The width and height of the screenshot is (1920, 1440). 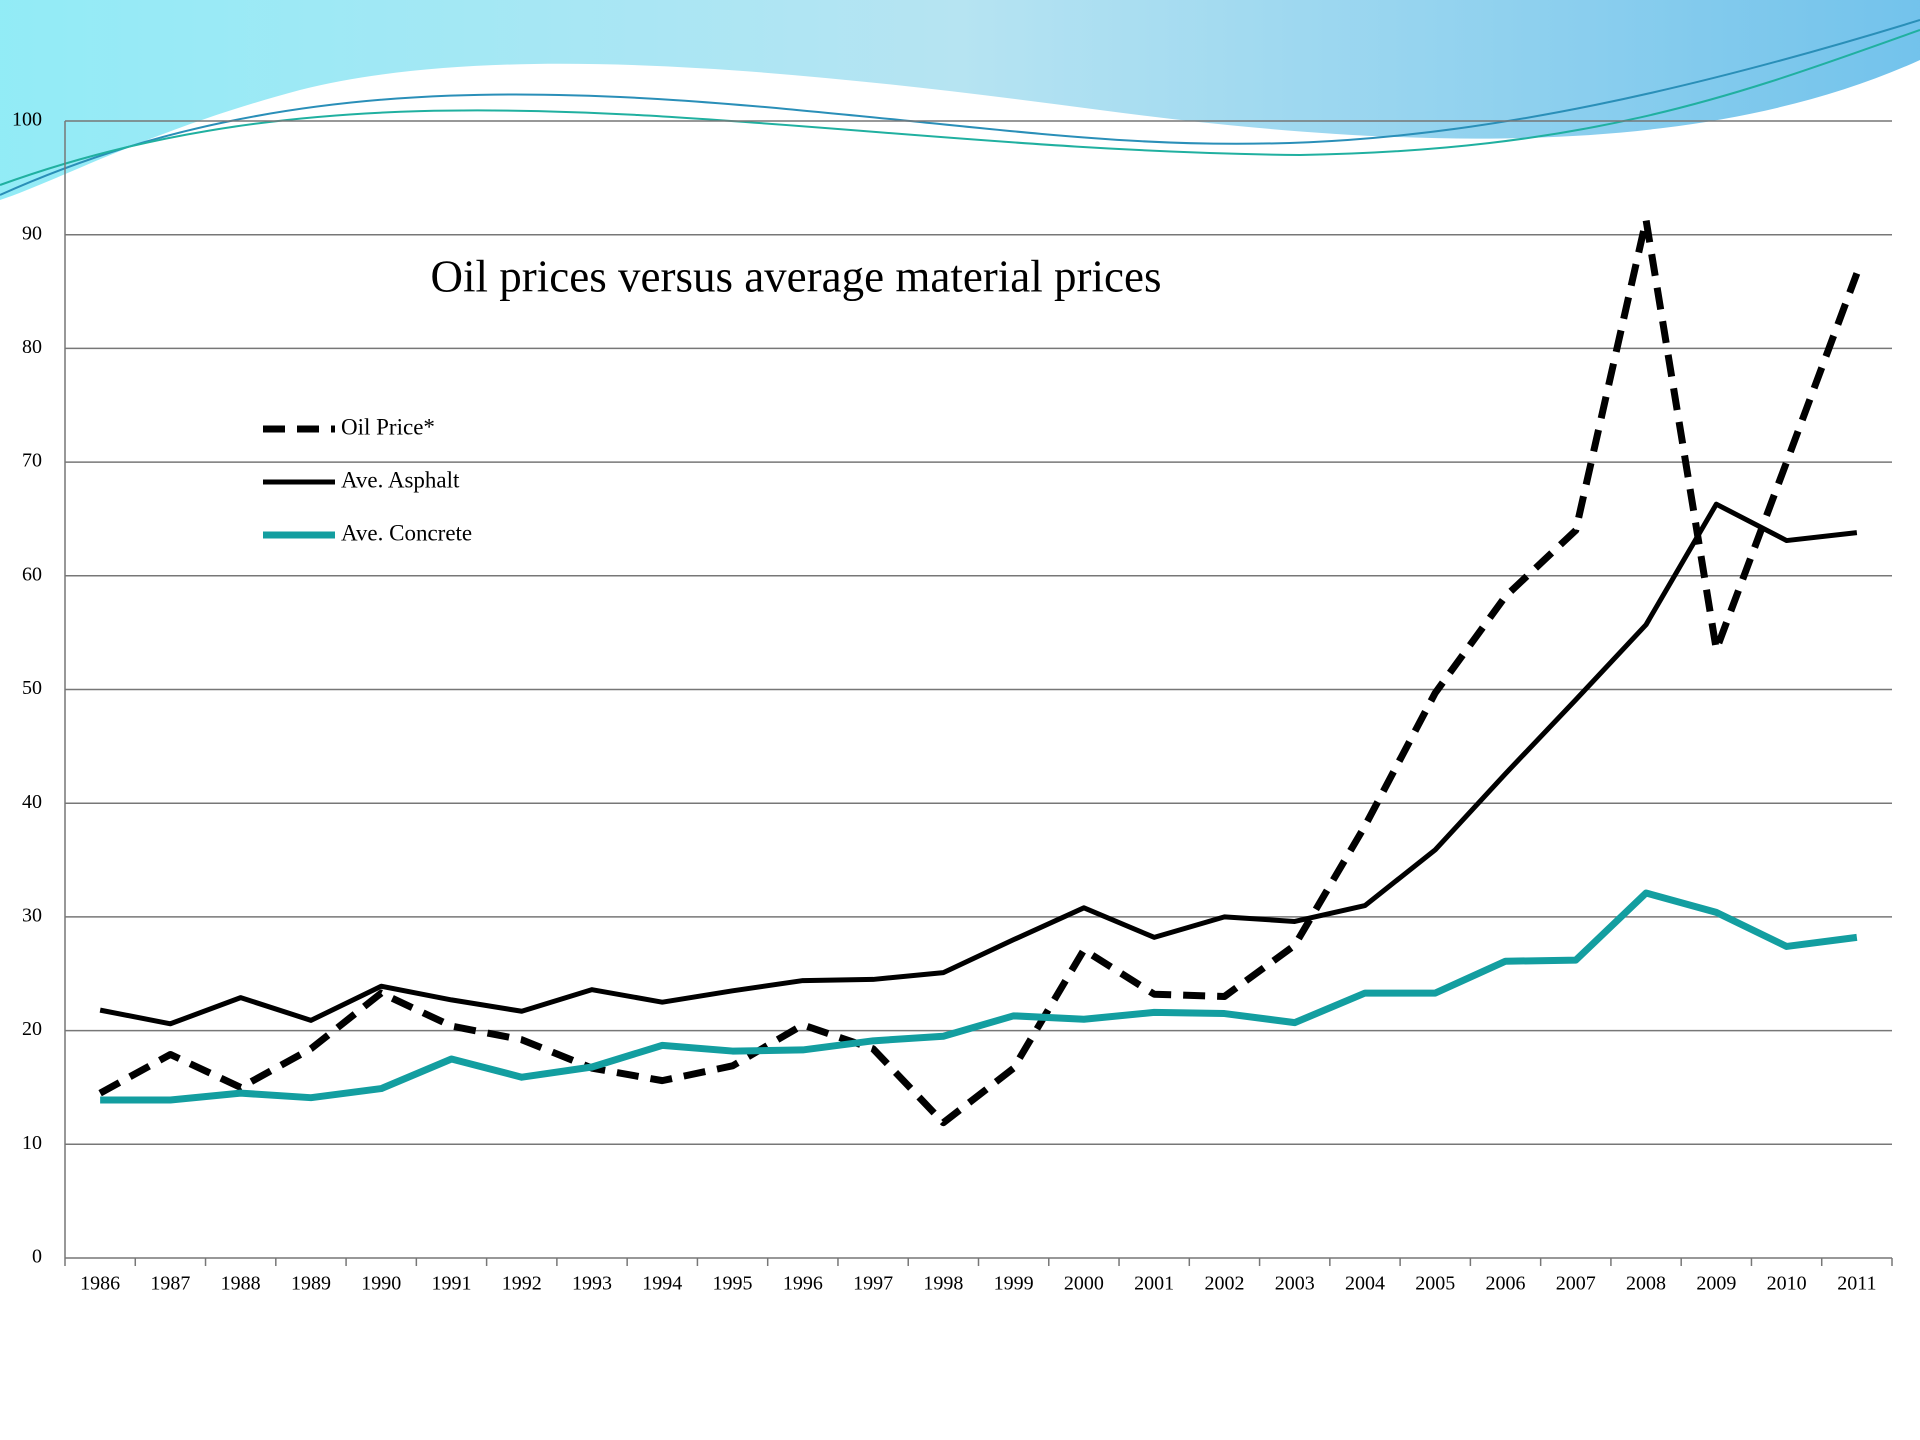 What do you see at coordinates (311, 1284) in the screenshot?
I see `x-tick-label: 1989` at bounding box center [311, 1284].